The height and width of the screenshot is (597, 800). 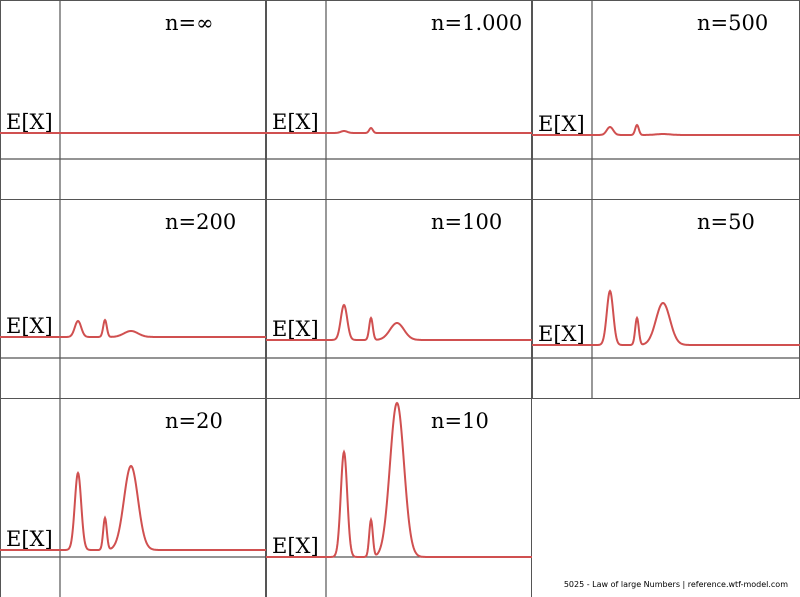 What do you see at coordinates (466, 222) in the screenshot?
I see `panel-title: n=100` at bounding box center [466, 222].